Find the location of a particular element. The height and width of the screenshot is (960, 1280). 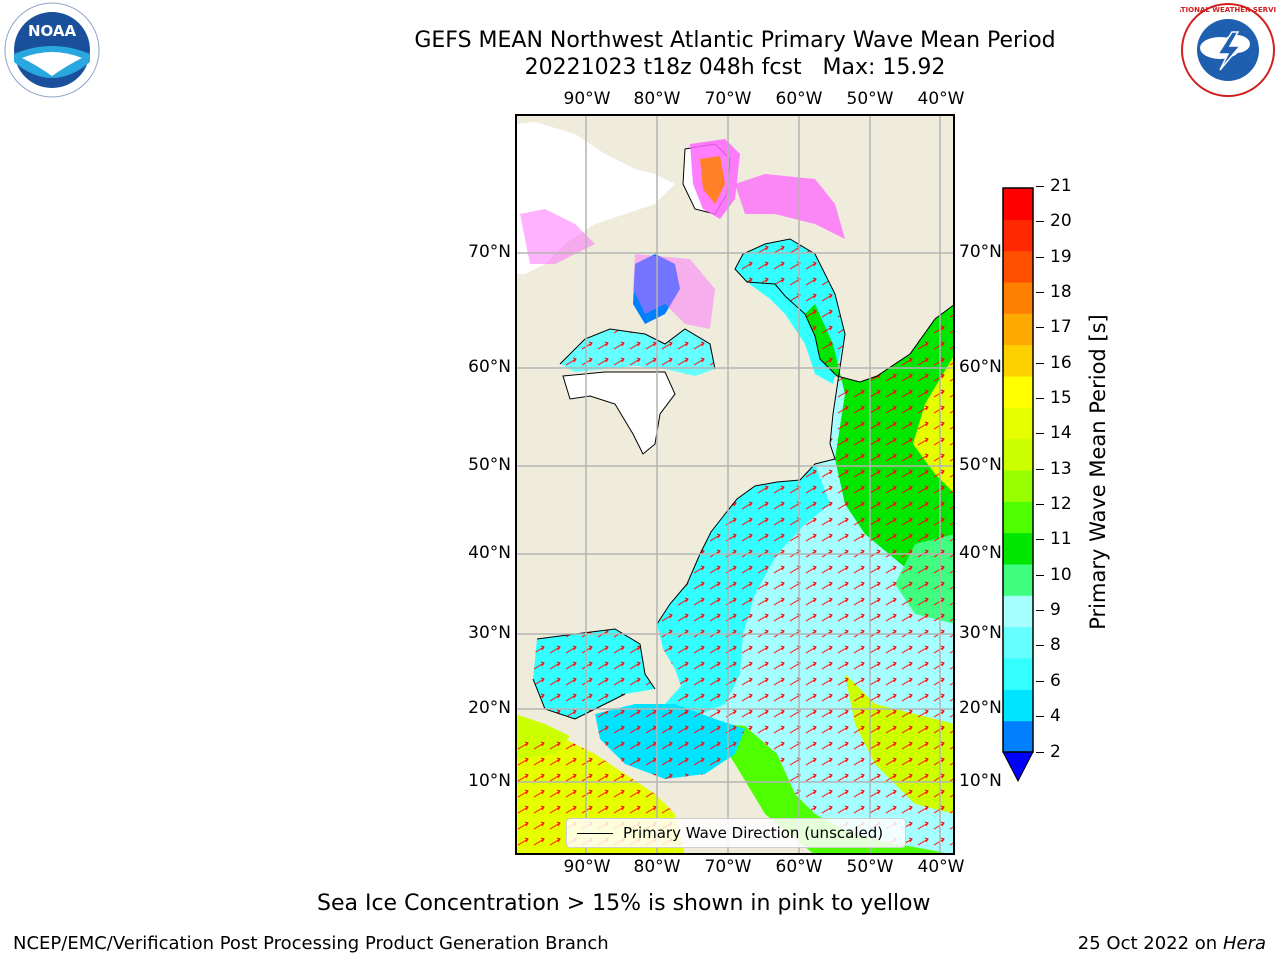

colorbar-tick: 9 is located at coordinates (1055, 610).